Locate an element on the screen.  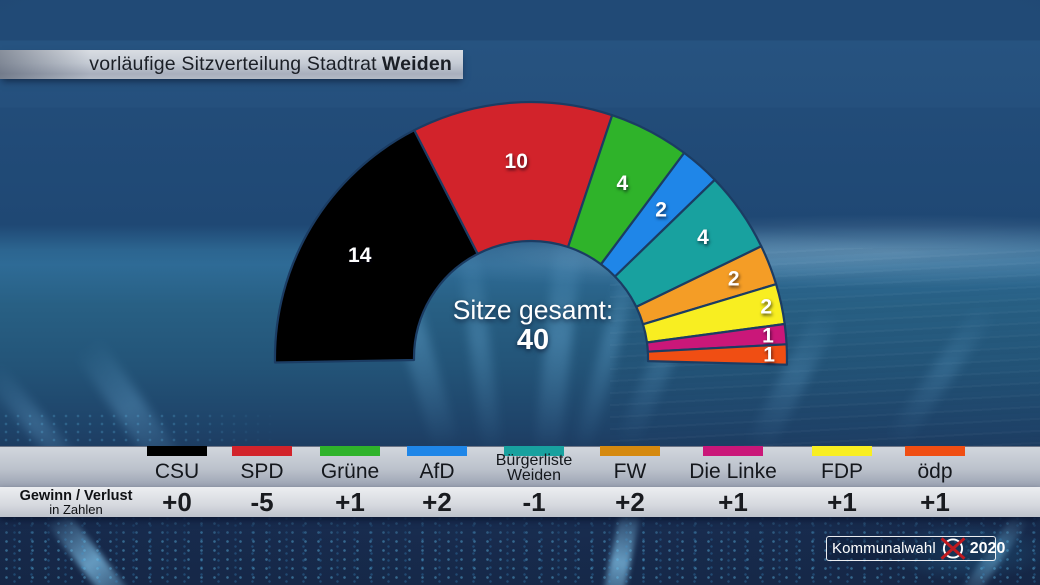
title-bar: vorläufige Sitzverteilung Stadtrat Weiden is located at coordinates (231, 64).